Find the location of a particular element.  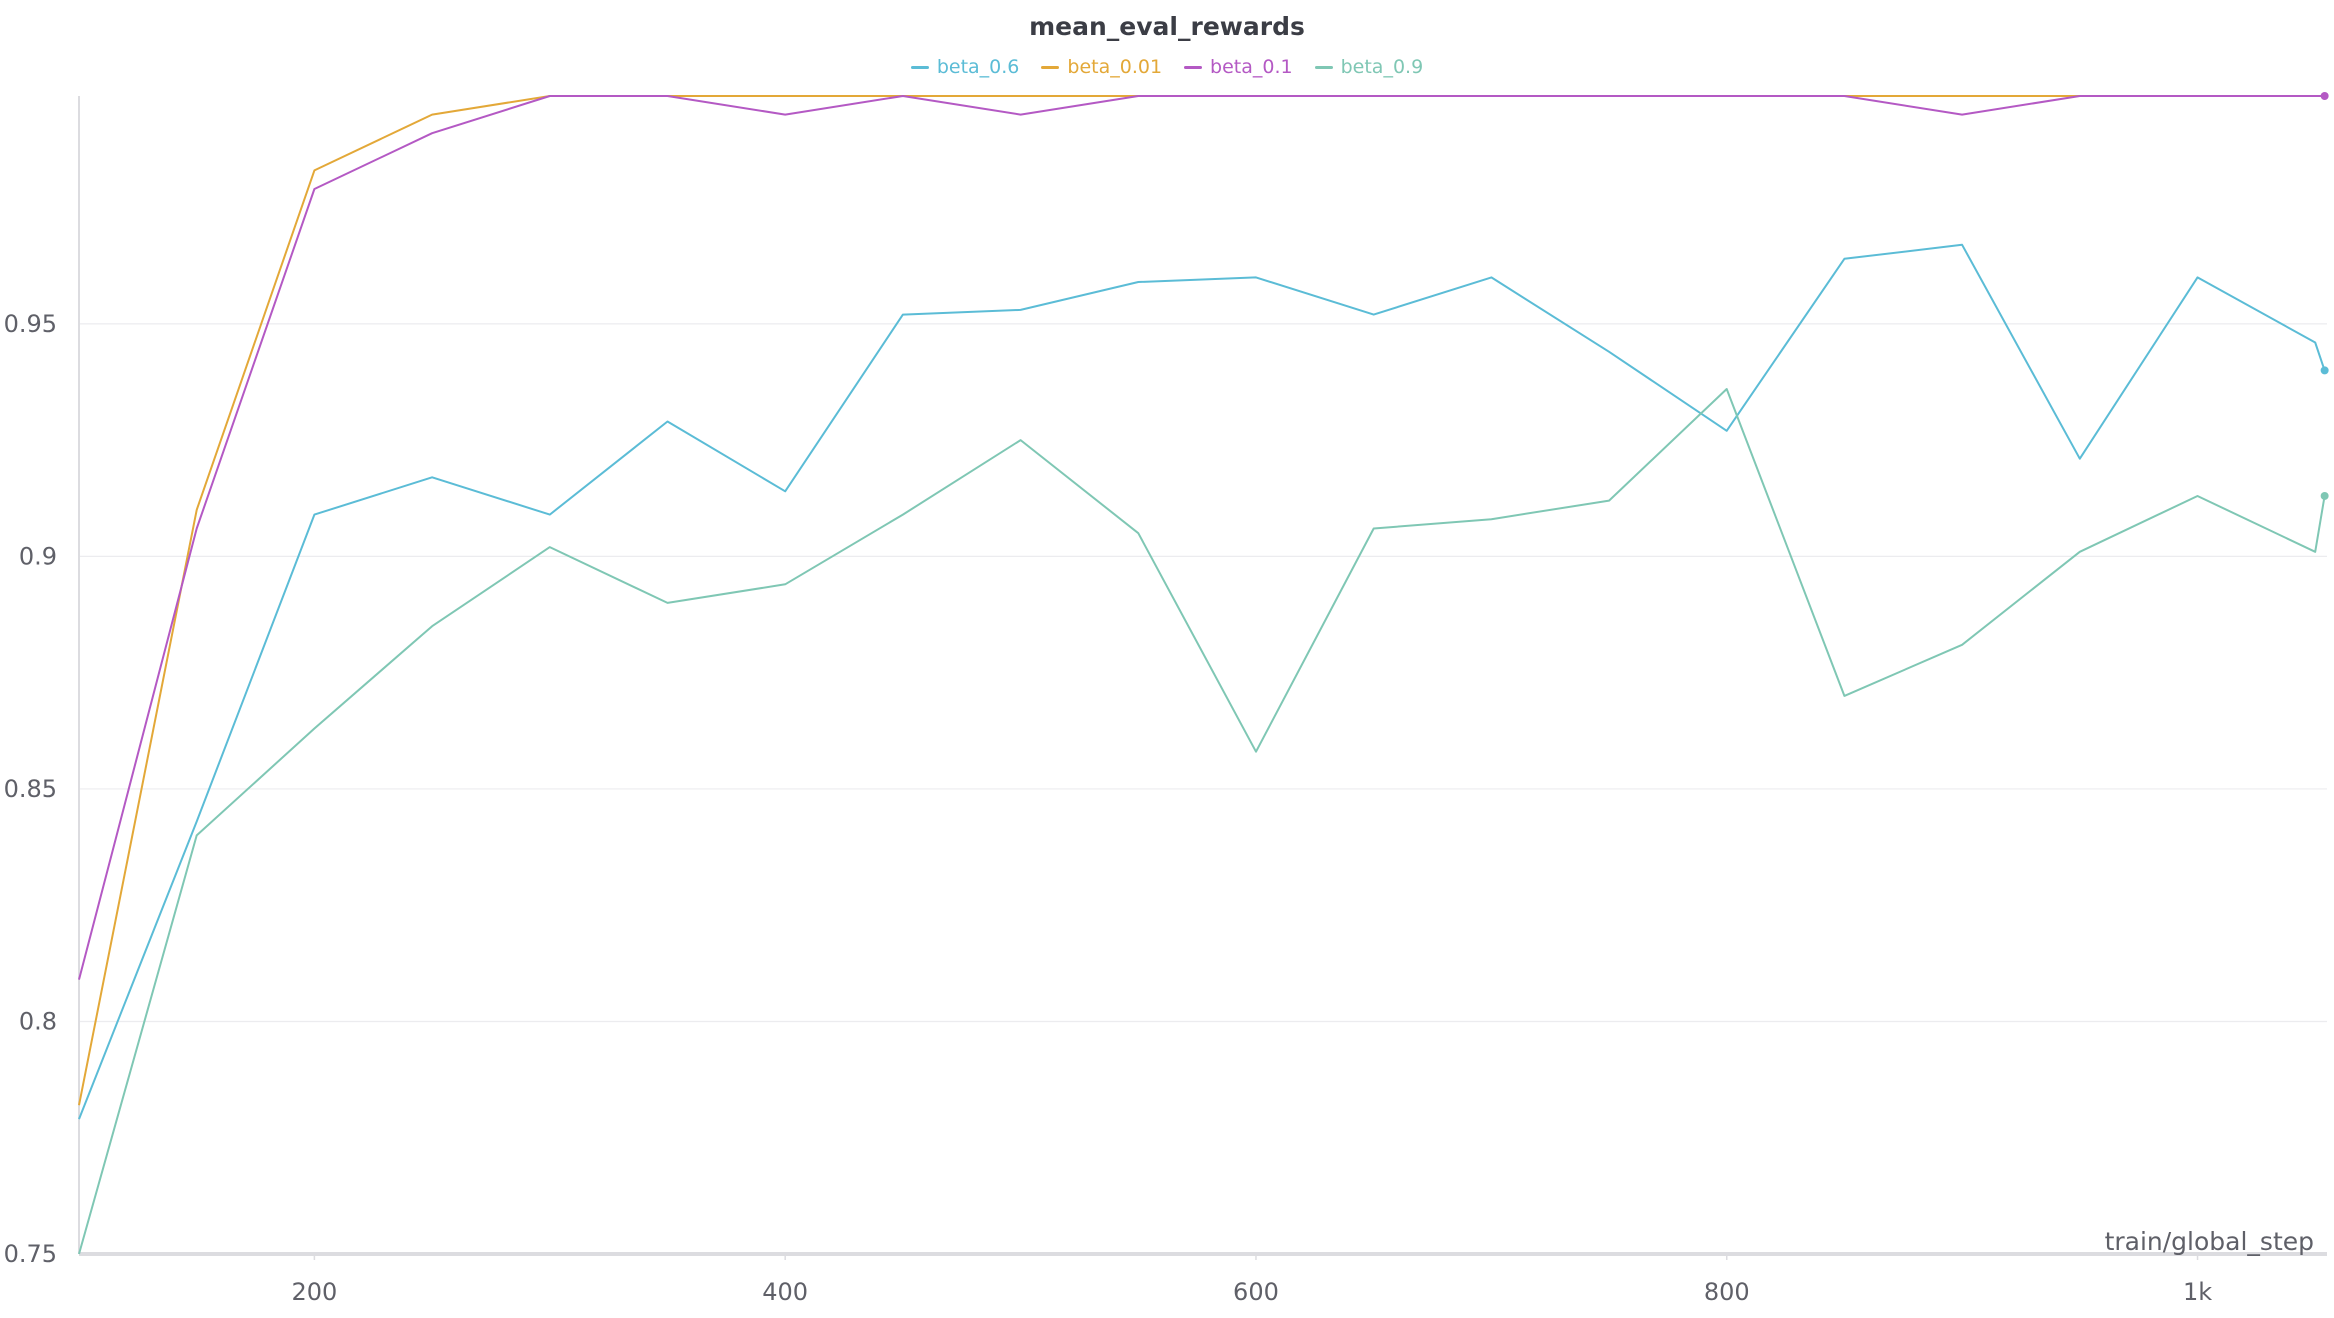

y-tick-label: 0.85 is located at coordinates (30, 789).